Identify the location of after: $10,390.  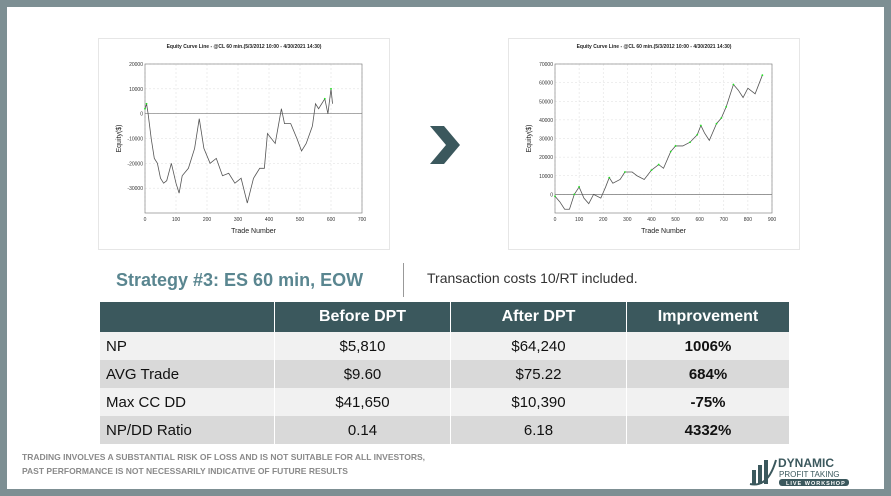
(538, 402).